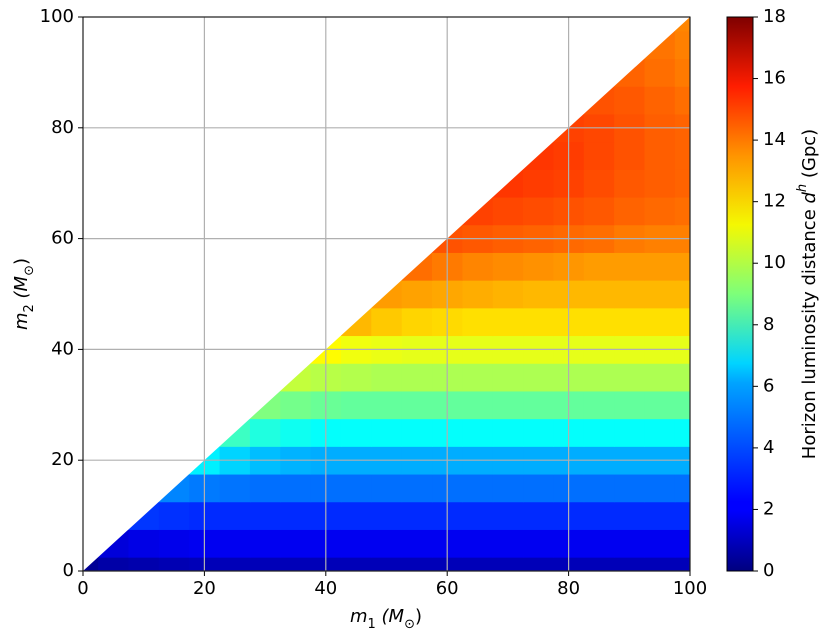  What do you see at coordinates (29, 308) in the screenshot?
I see `label-part: 2` at bounding box center [29, 308].